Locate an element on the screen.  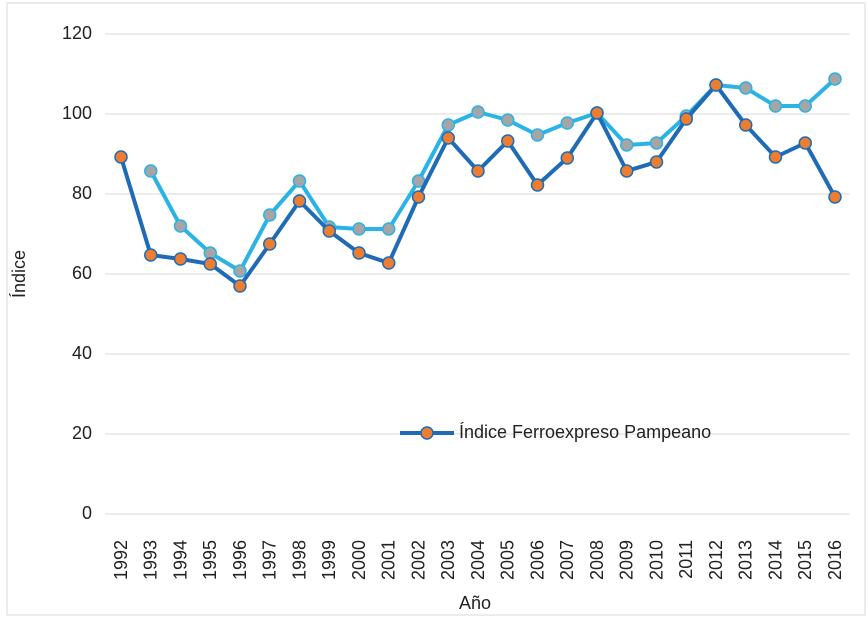
x-tick-label: 2006 is located at coordinates (537, 560).